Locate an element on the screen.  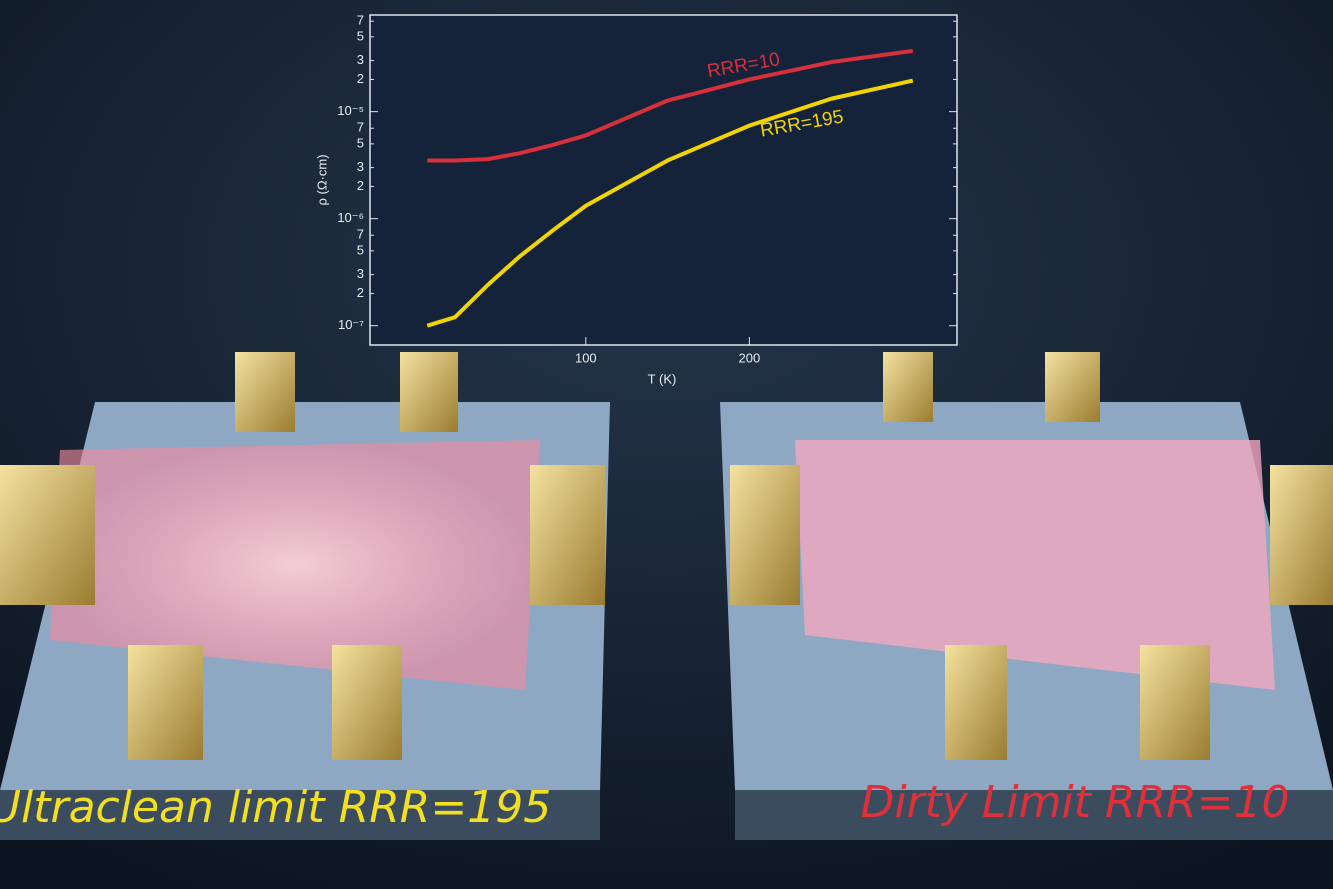
y-axis-label: ρ (Ω·cm) is located at coordinates (321, 179).